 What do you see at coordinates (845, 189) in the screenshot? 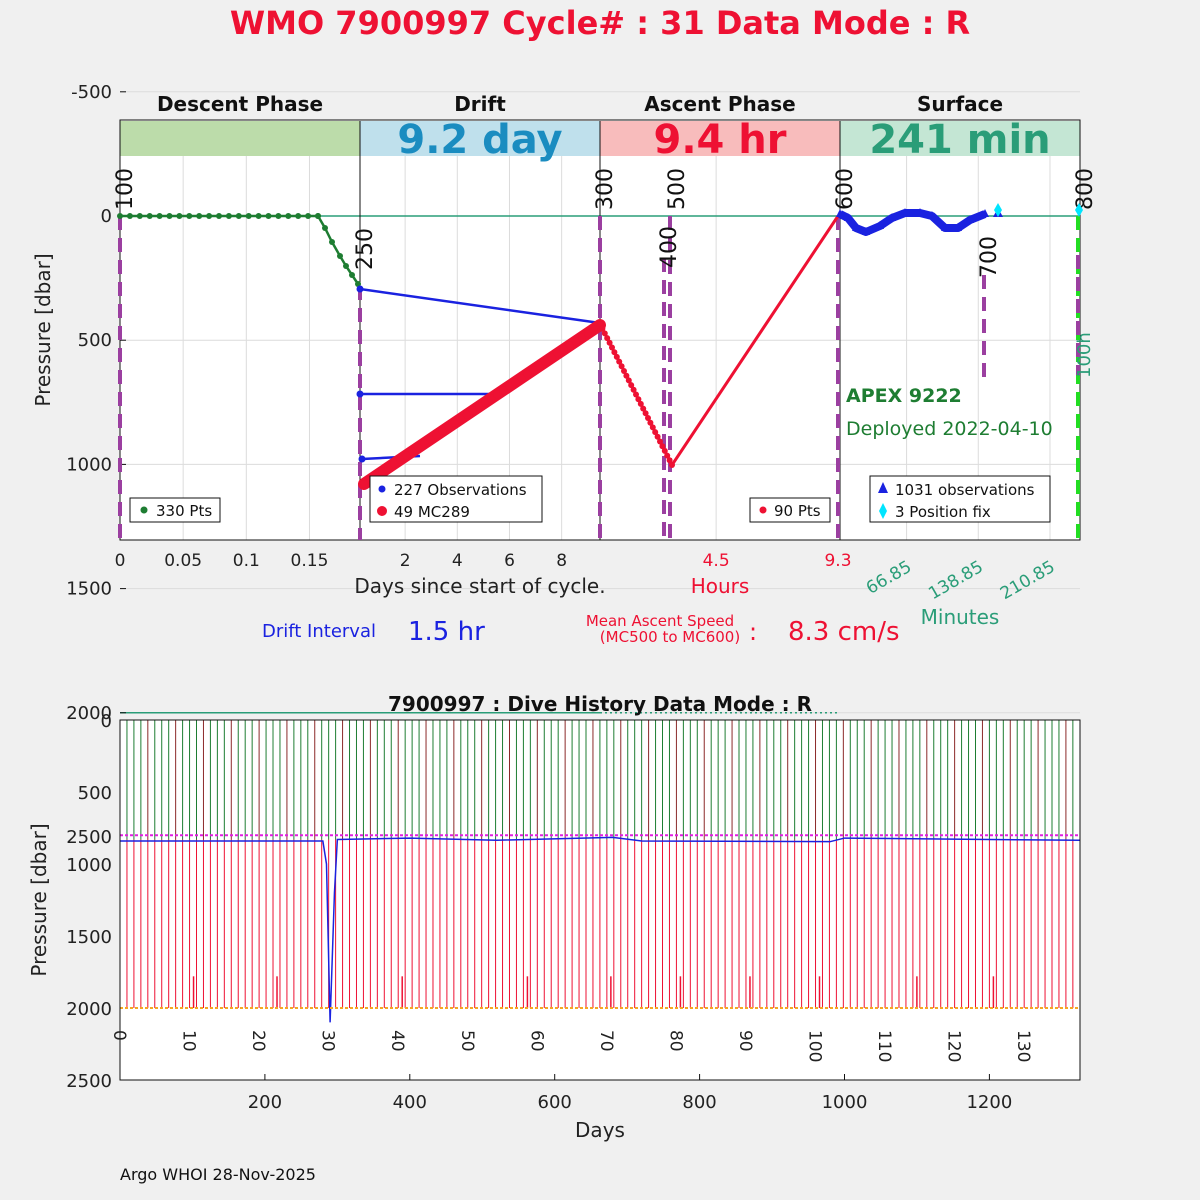
I see `mc-label-600: 600` at bounding box center [845, 189].